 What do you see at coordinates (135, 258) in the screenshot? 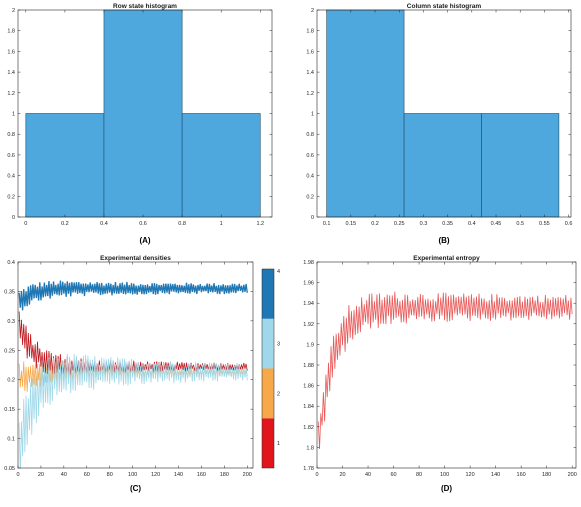
I see `chart-title: Experimental densities` at bounding box center [135, 258].